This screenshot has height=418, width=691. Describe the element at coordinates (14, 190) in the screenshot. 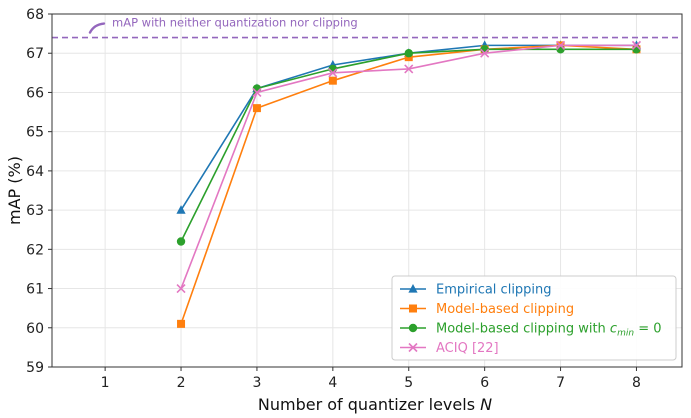

I see `y-axis-label: mAP (%)` at that location.